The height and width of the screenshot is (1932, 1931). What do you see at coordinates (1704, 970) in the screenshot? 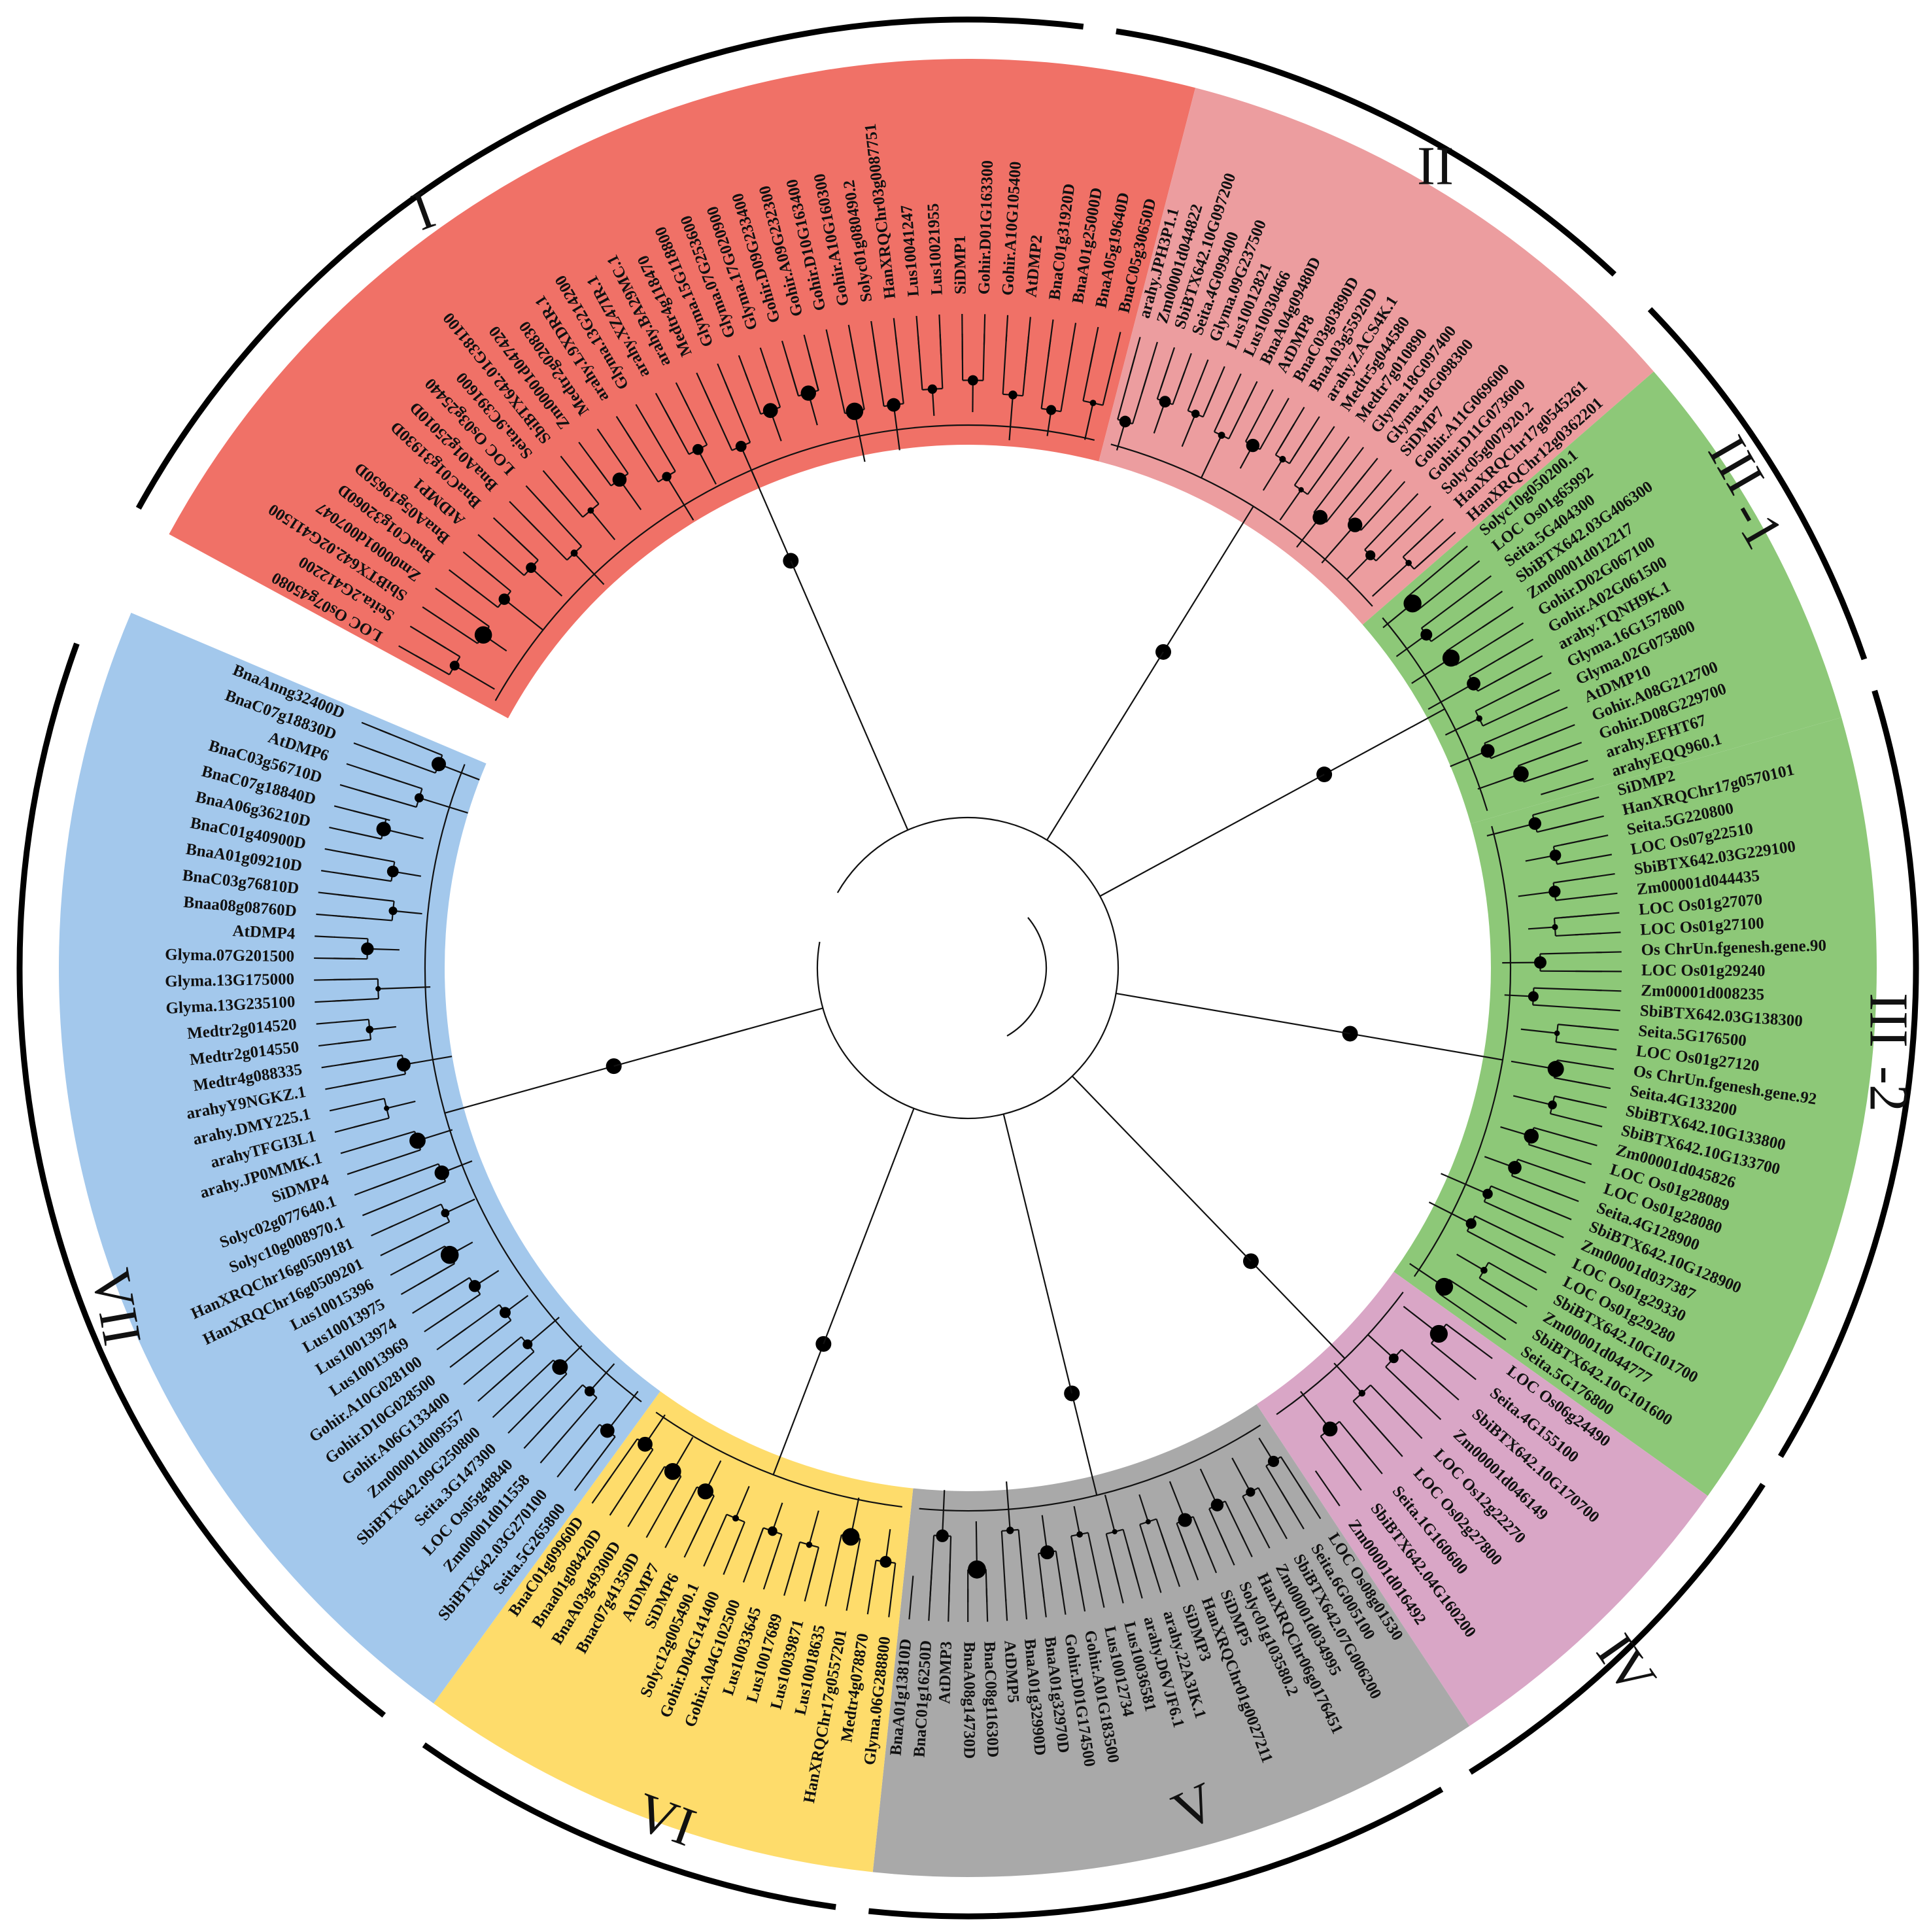
I see `leaf-label: LOC Os01g29240` at bounding box center [1704, 970].